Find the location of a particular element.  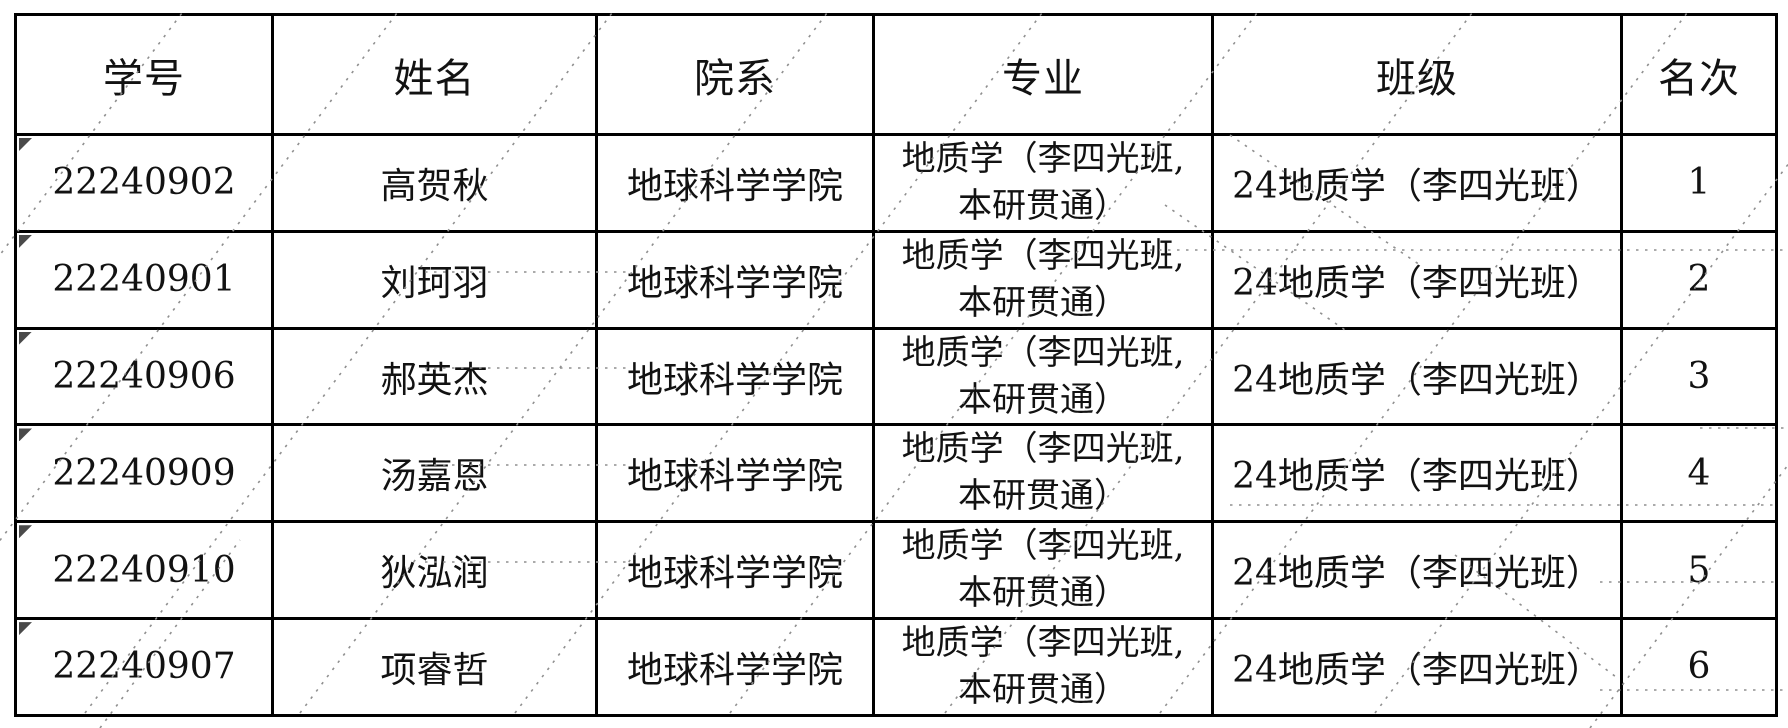

cell-rank: 3 is located at coordinates (1699, 376).